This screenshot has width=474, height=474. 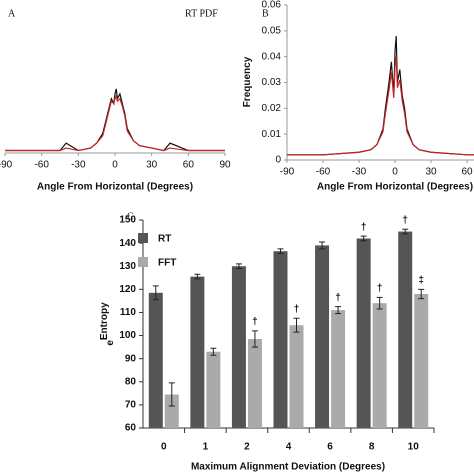 I want to click on x-tick-label: 8, so click(x=372, y=447).